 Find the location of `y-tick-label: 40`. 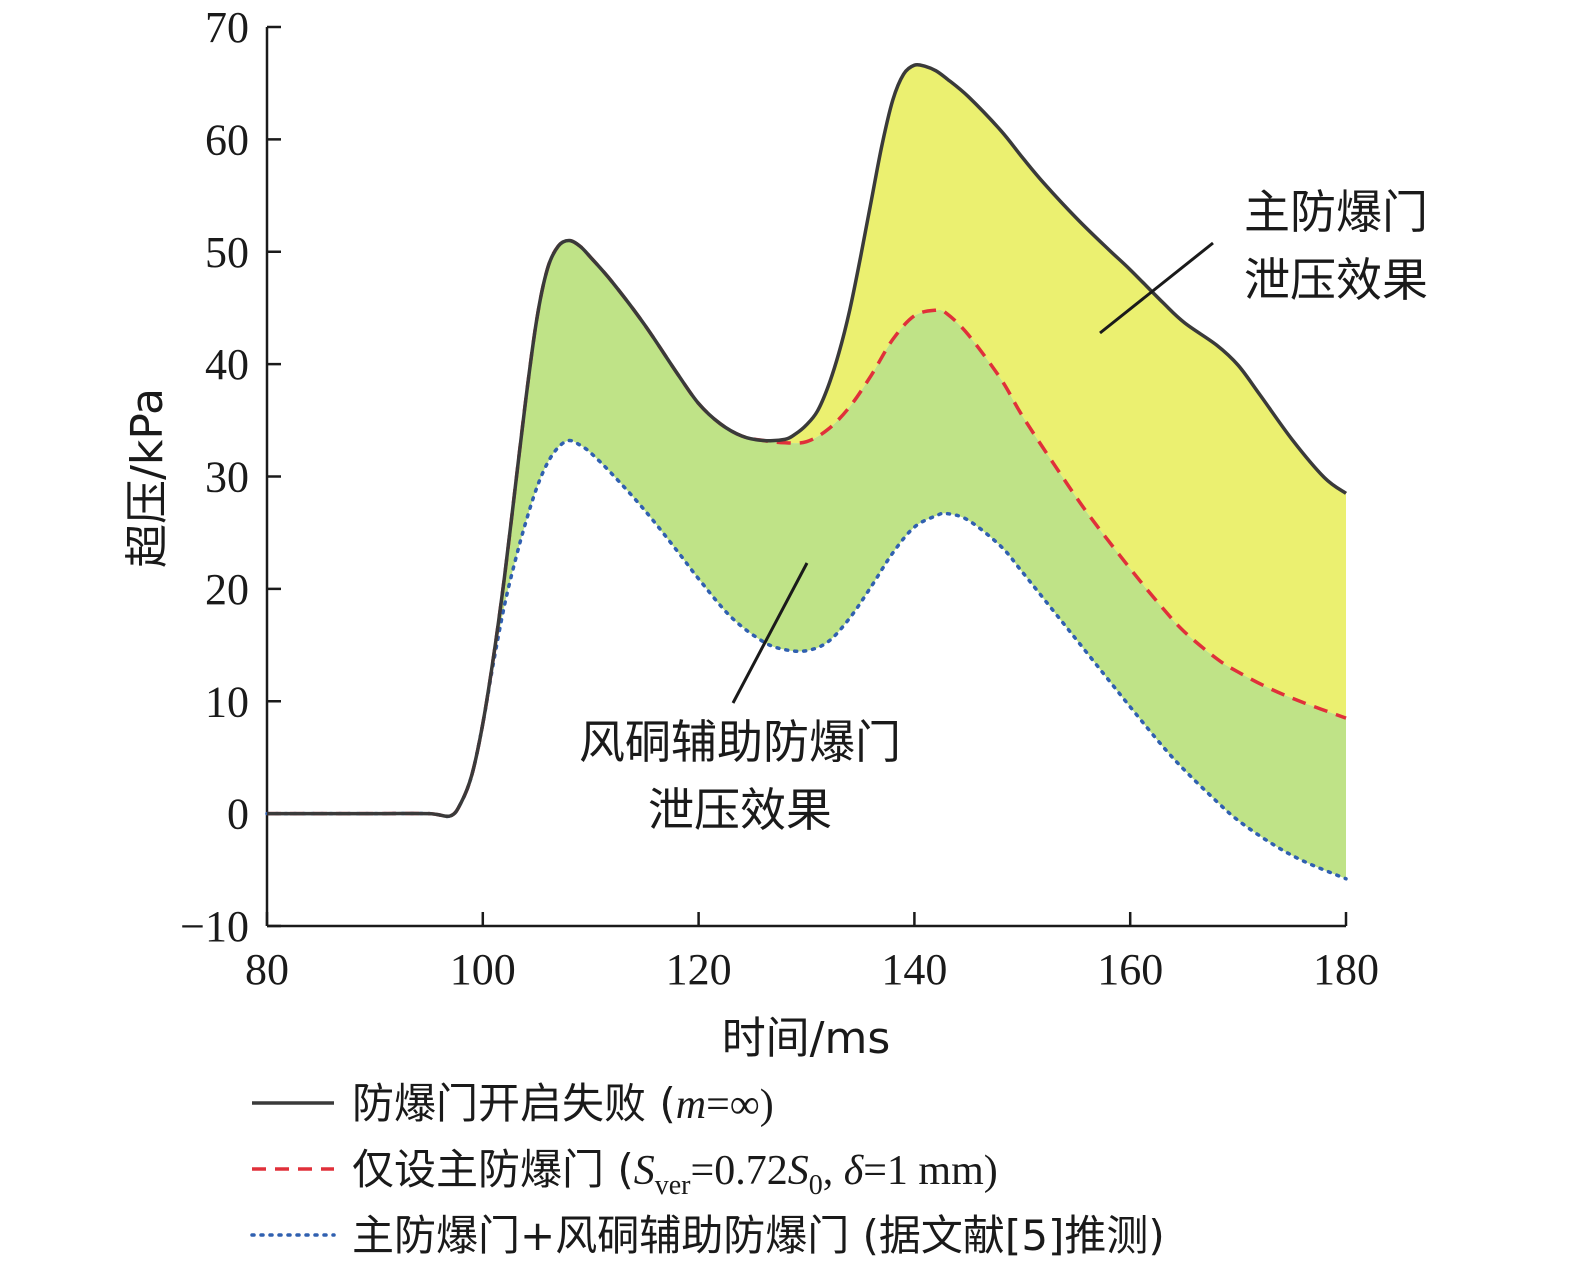

y-tick-label: 40 is located at coordinates (227, 364).